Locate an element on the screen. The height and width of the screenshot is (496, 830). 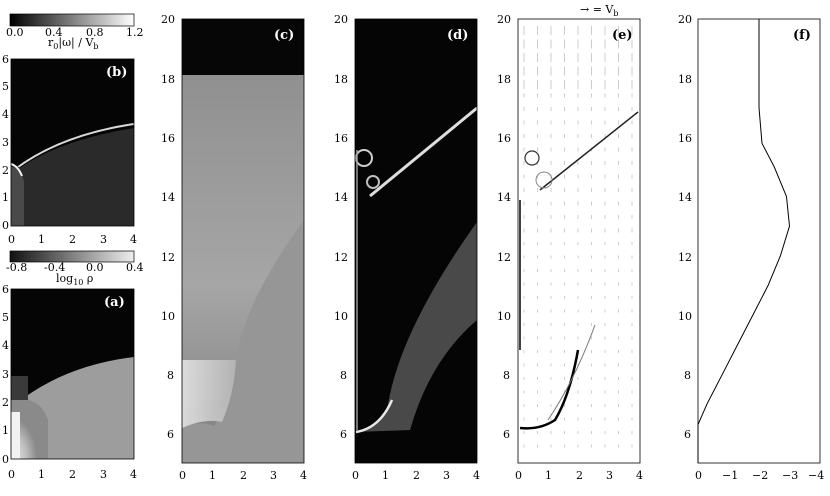
panel-e-ytick-label: 10 is located at coordinates (504, 316).